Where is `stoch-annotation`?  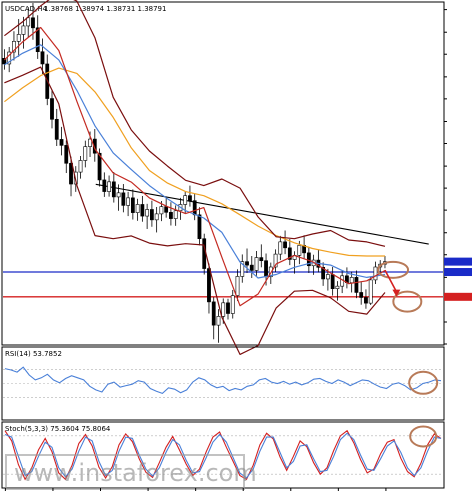 stoch-annotation is located at coordinates (423, 436).